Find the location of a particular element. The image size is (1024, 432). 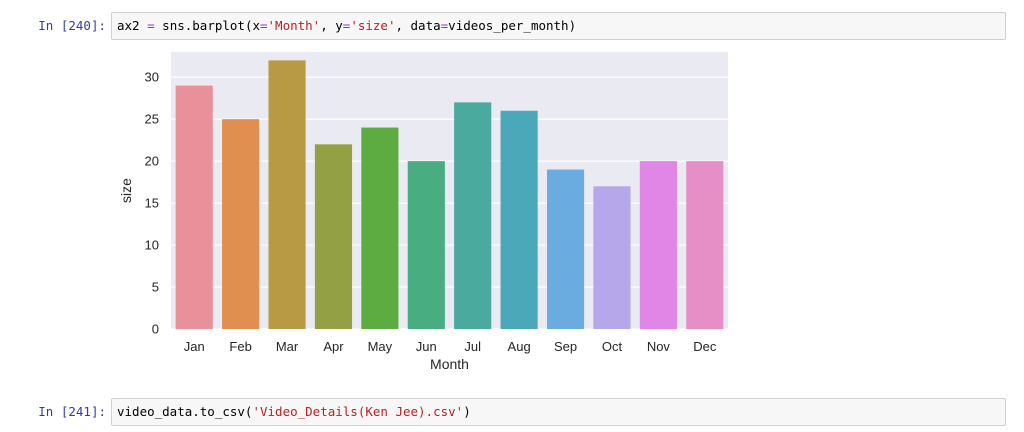

y-tick-label: 10 is located at coordinates (152, 245).